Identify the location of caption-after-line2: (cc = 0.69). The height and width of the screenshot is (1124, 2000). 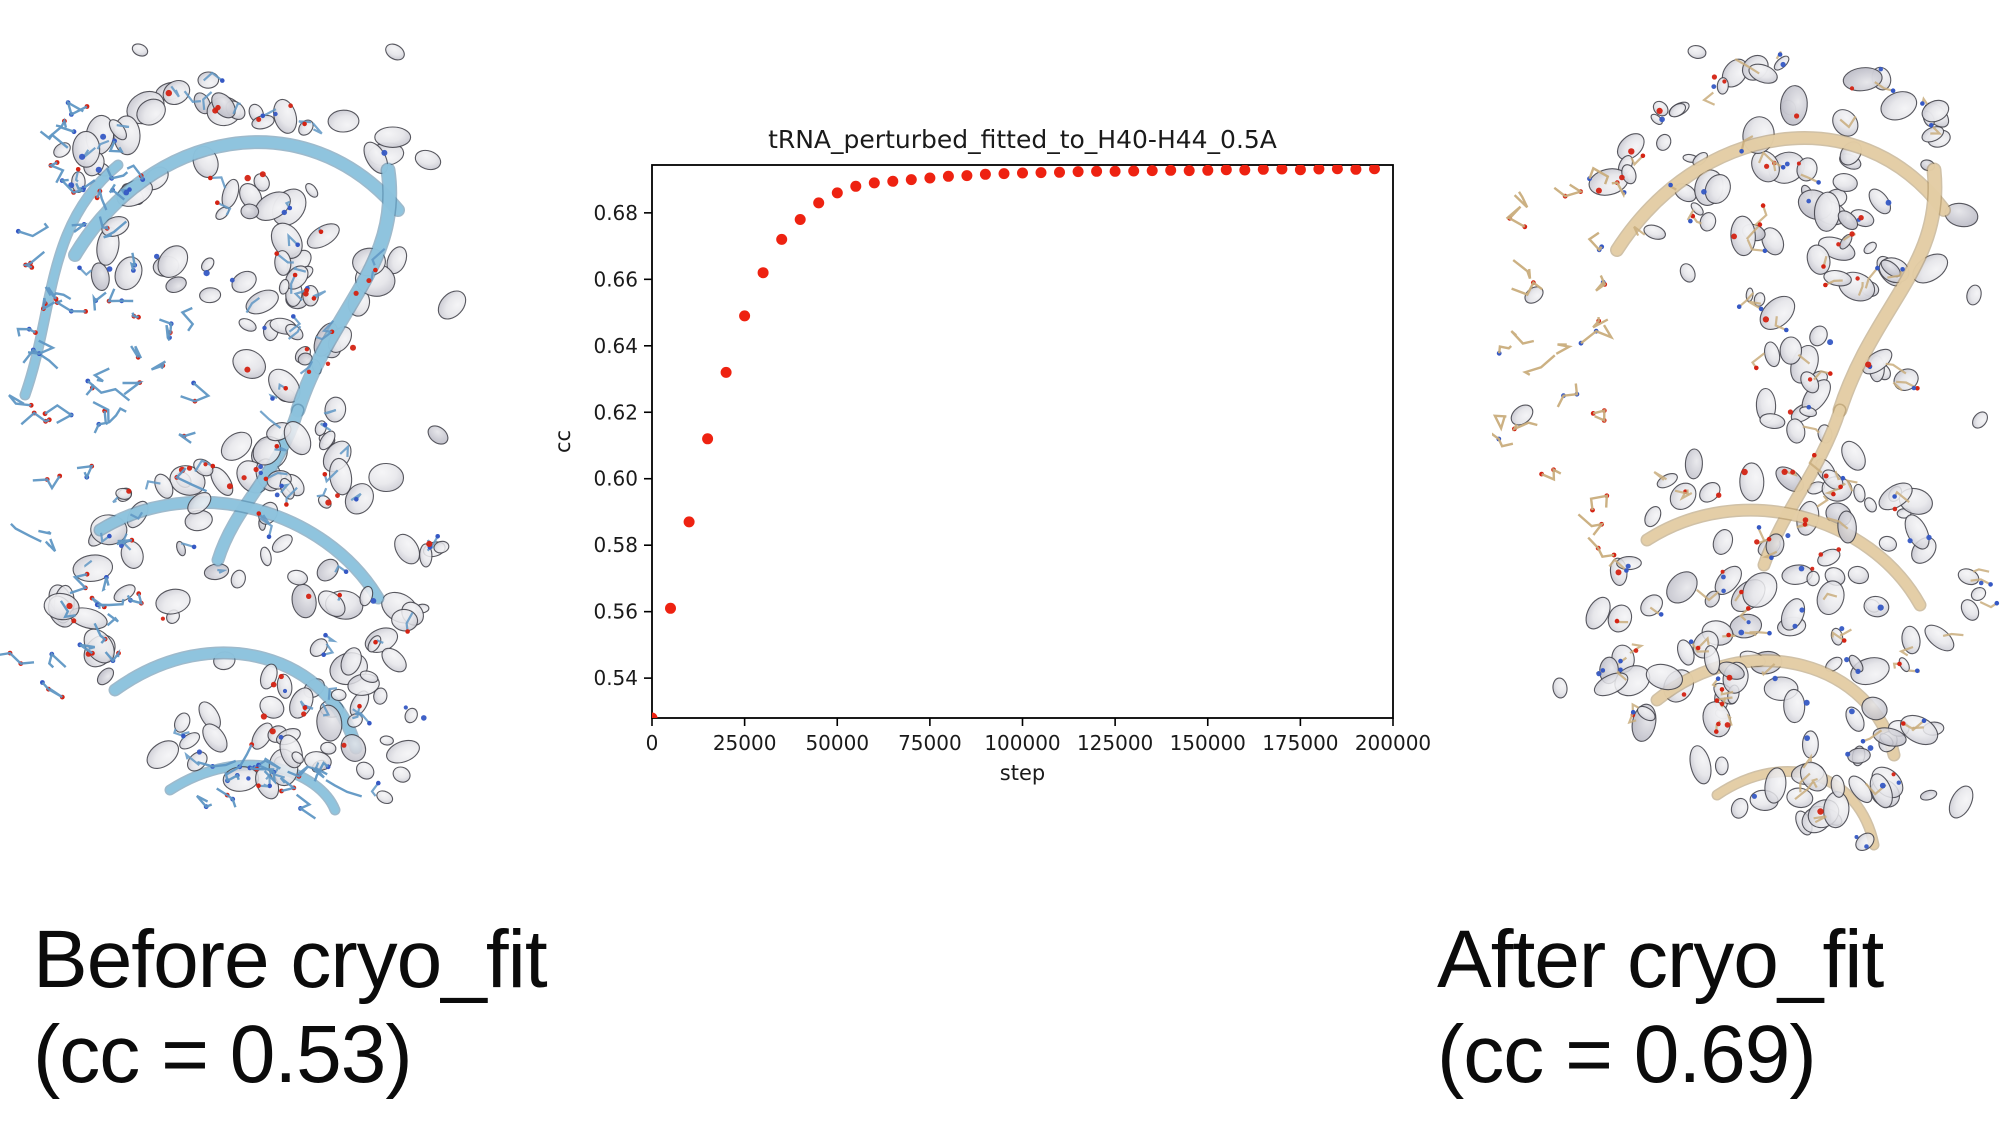
(1627, 1055).